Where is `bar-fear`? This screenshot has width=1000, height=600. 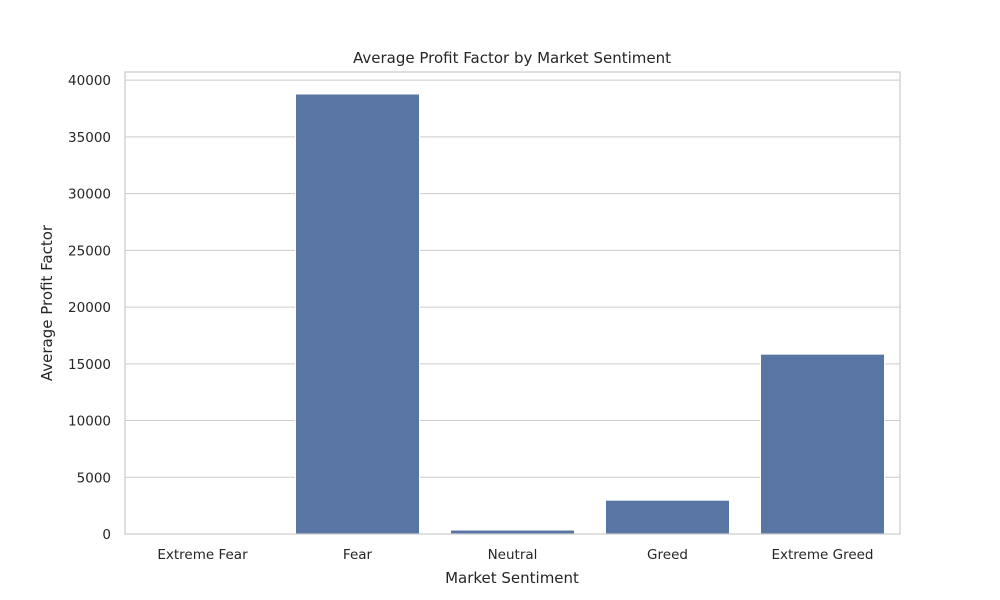 bar-fear is located at coordinates (357, 314).